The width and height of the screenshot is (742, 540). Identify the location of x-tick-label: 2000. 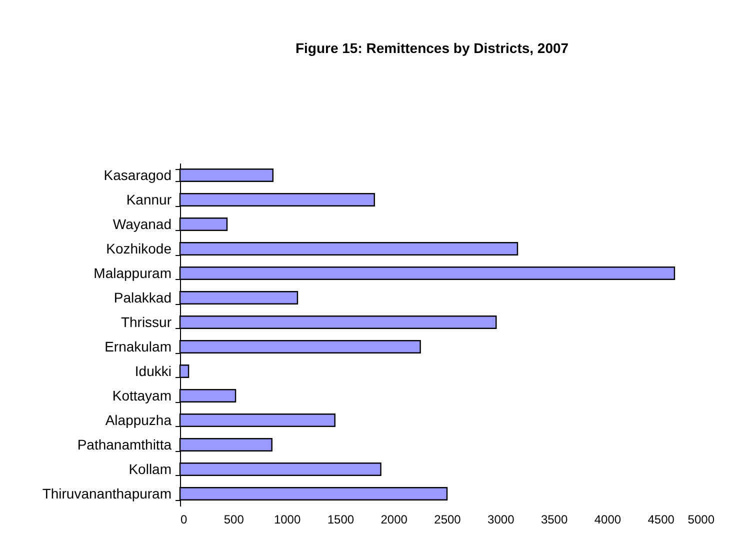
(394, 519).